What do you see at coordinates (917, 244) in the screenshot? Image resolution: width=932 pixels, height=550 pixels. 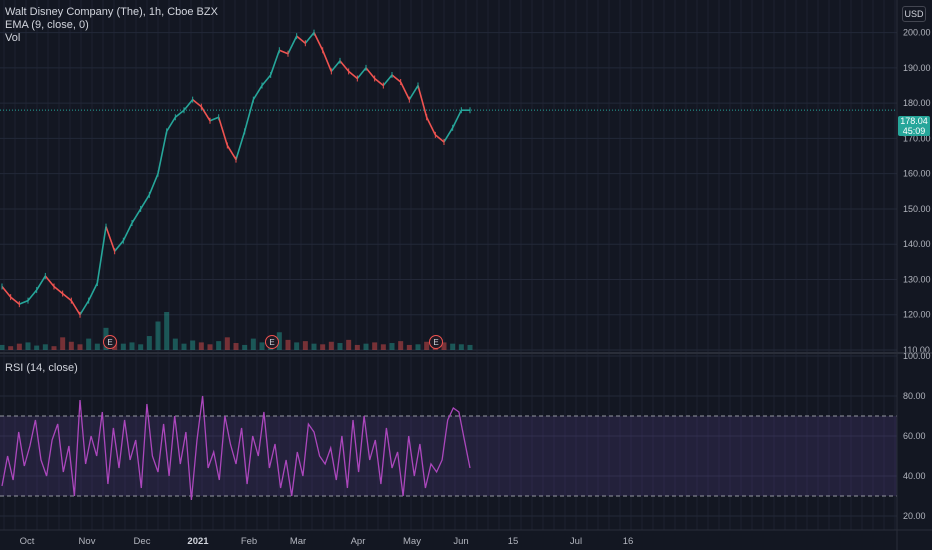 I see `price-axis-tick-label: 140.00` at bounding box center [917, 244].